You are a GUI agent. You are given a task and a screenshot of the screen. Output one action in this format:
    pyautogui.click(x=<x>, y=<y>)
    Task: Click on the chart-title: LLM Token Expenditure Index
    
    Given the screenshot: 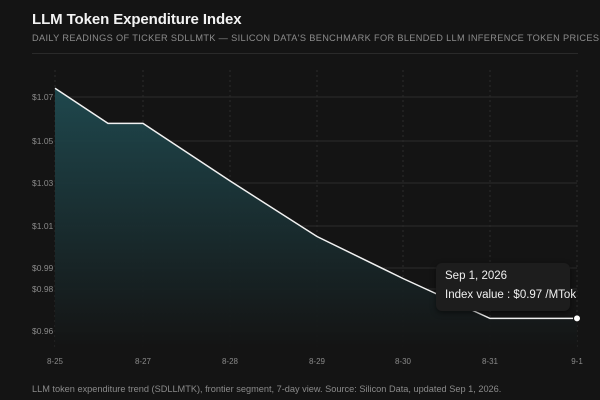 What is the action you would take?
    pyautogui.click(x=137, y=19)
    